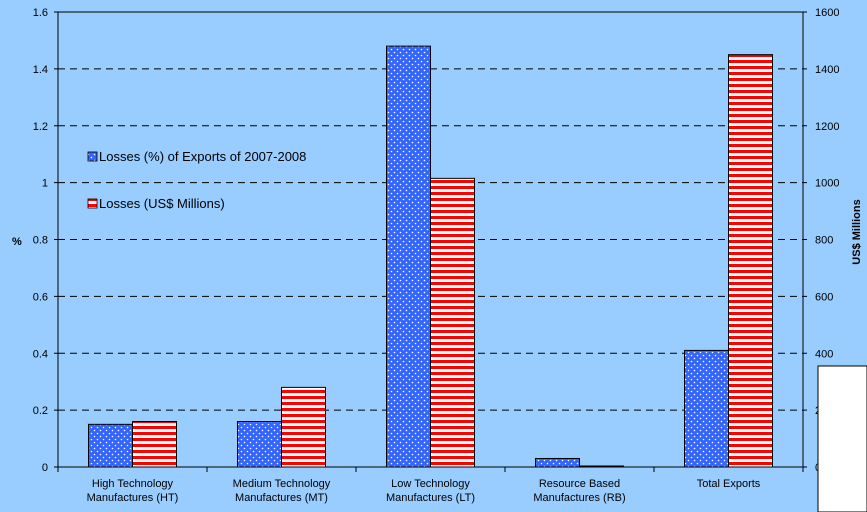 This screenshot has height=512, width=867. Describe the element at coordinates (45, 468) in the screenshot. I see `left-tick-label: 0` at that location.